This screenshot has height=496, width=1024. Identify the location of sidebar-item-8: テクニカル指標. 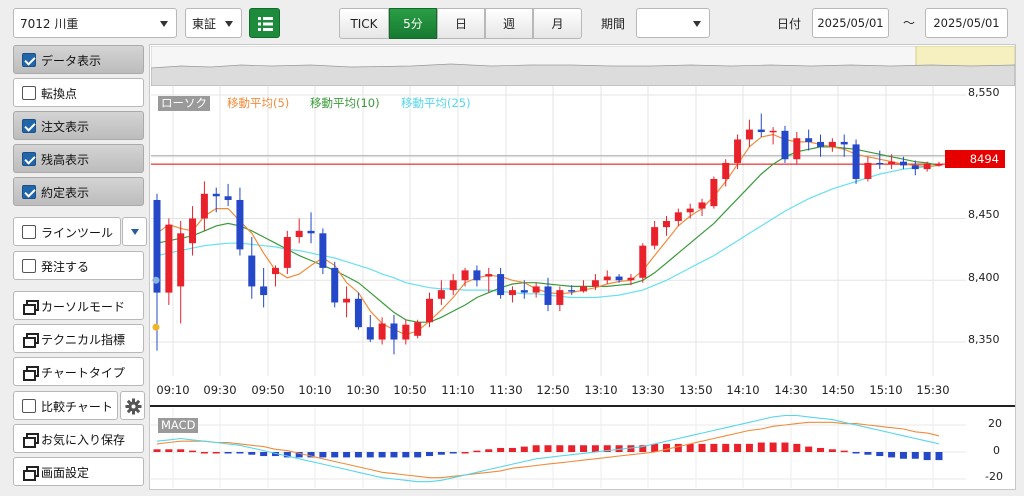
(78, 338).